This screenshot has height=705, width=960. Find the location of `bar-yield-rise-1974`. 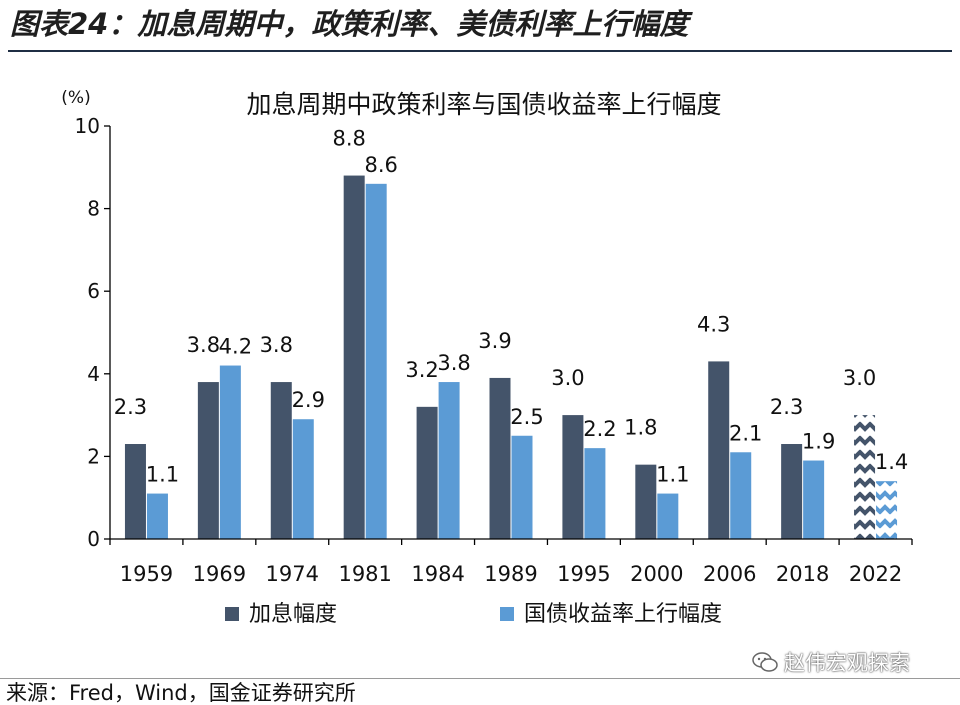

bar-yield-rise-1974 is located at coordinates (303, 479).